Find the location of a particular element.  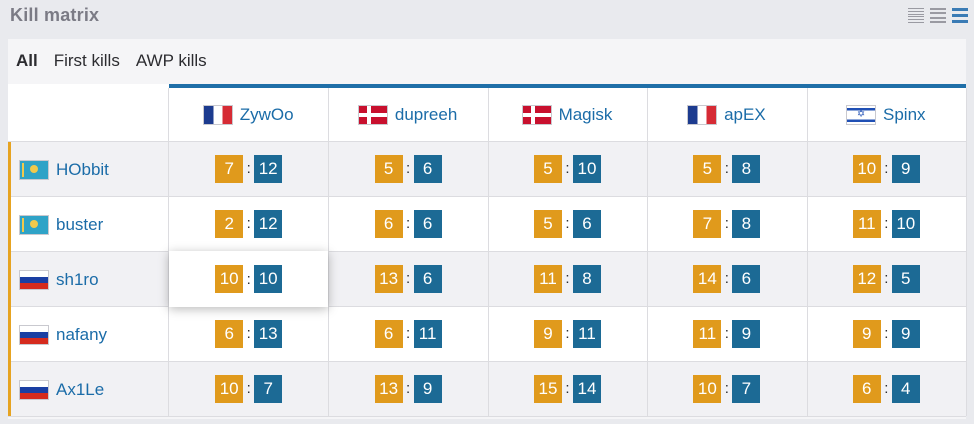

tab-first-kills: First kills is located at coordinates (86, 60).